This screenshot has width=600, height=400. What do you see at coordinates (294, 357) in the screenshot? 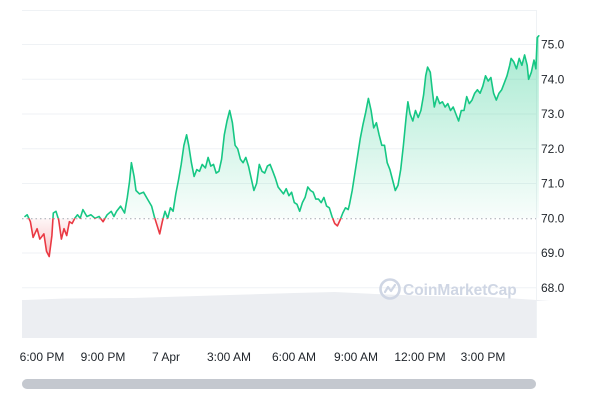
I see `x-tick-label: 6:00 AM` at bounding box center [294, 357].